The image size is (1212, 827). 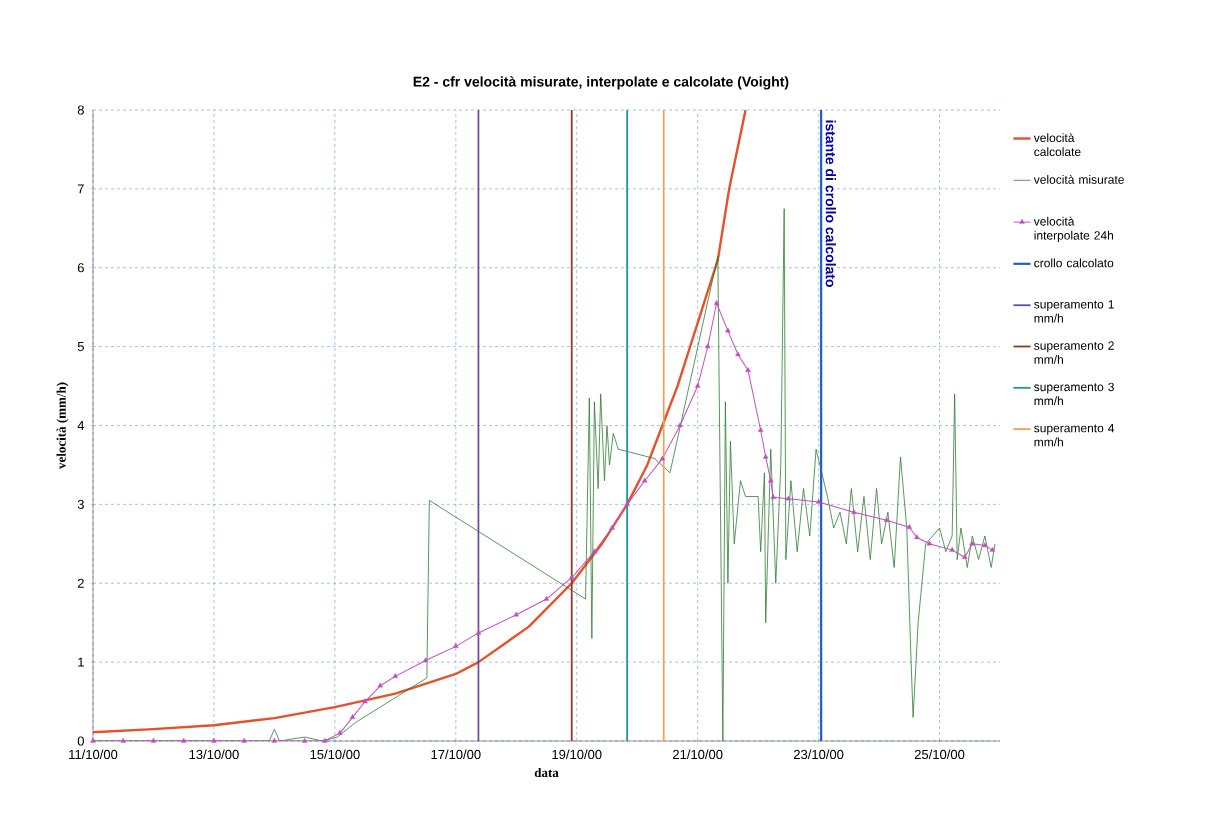 What do you see at coordinates (818, 754) in the screenshot?
I see `x-tick-label: 23/10/00` at bounding box center [818, 754].